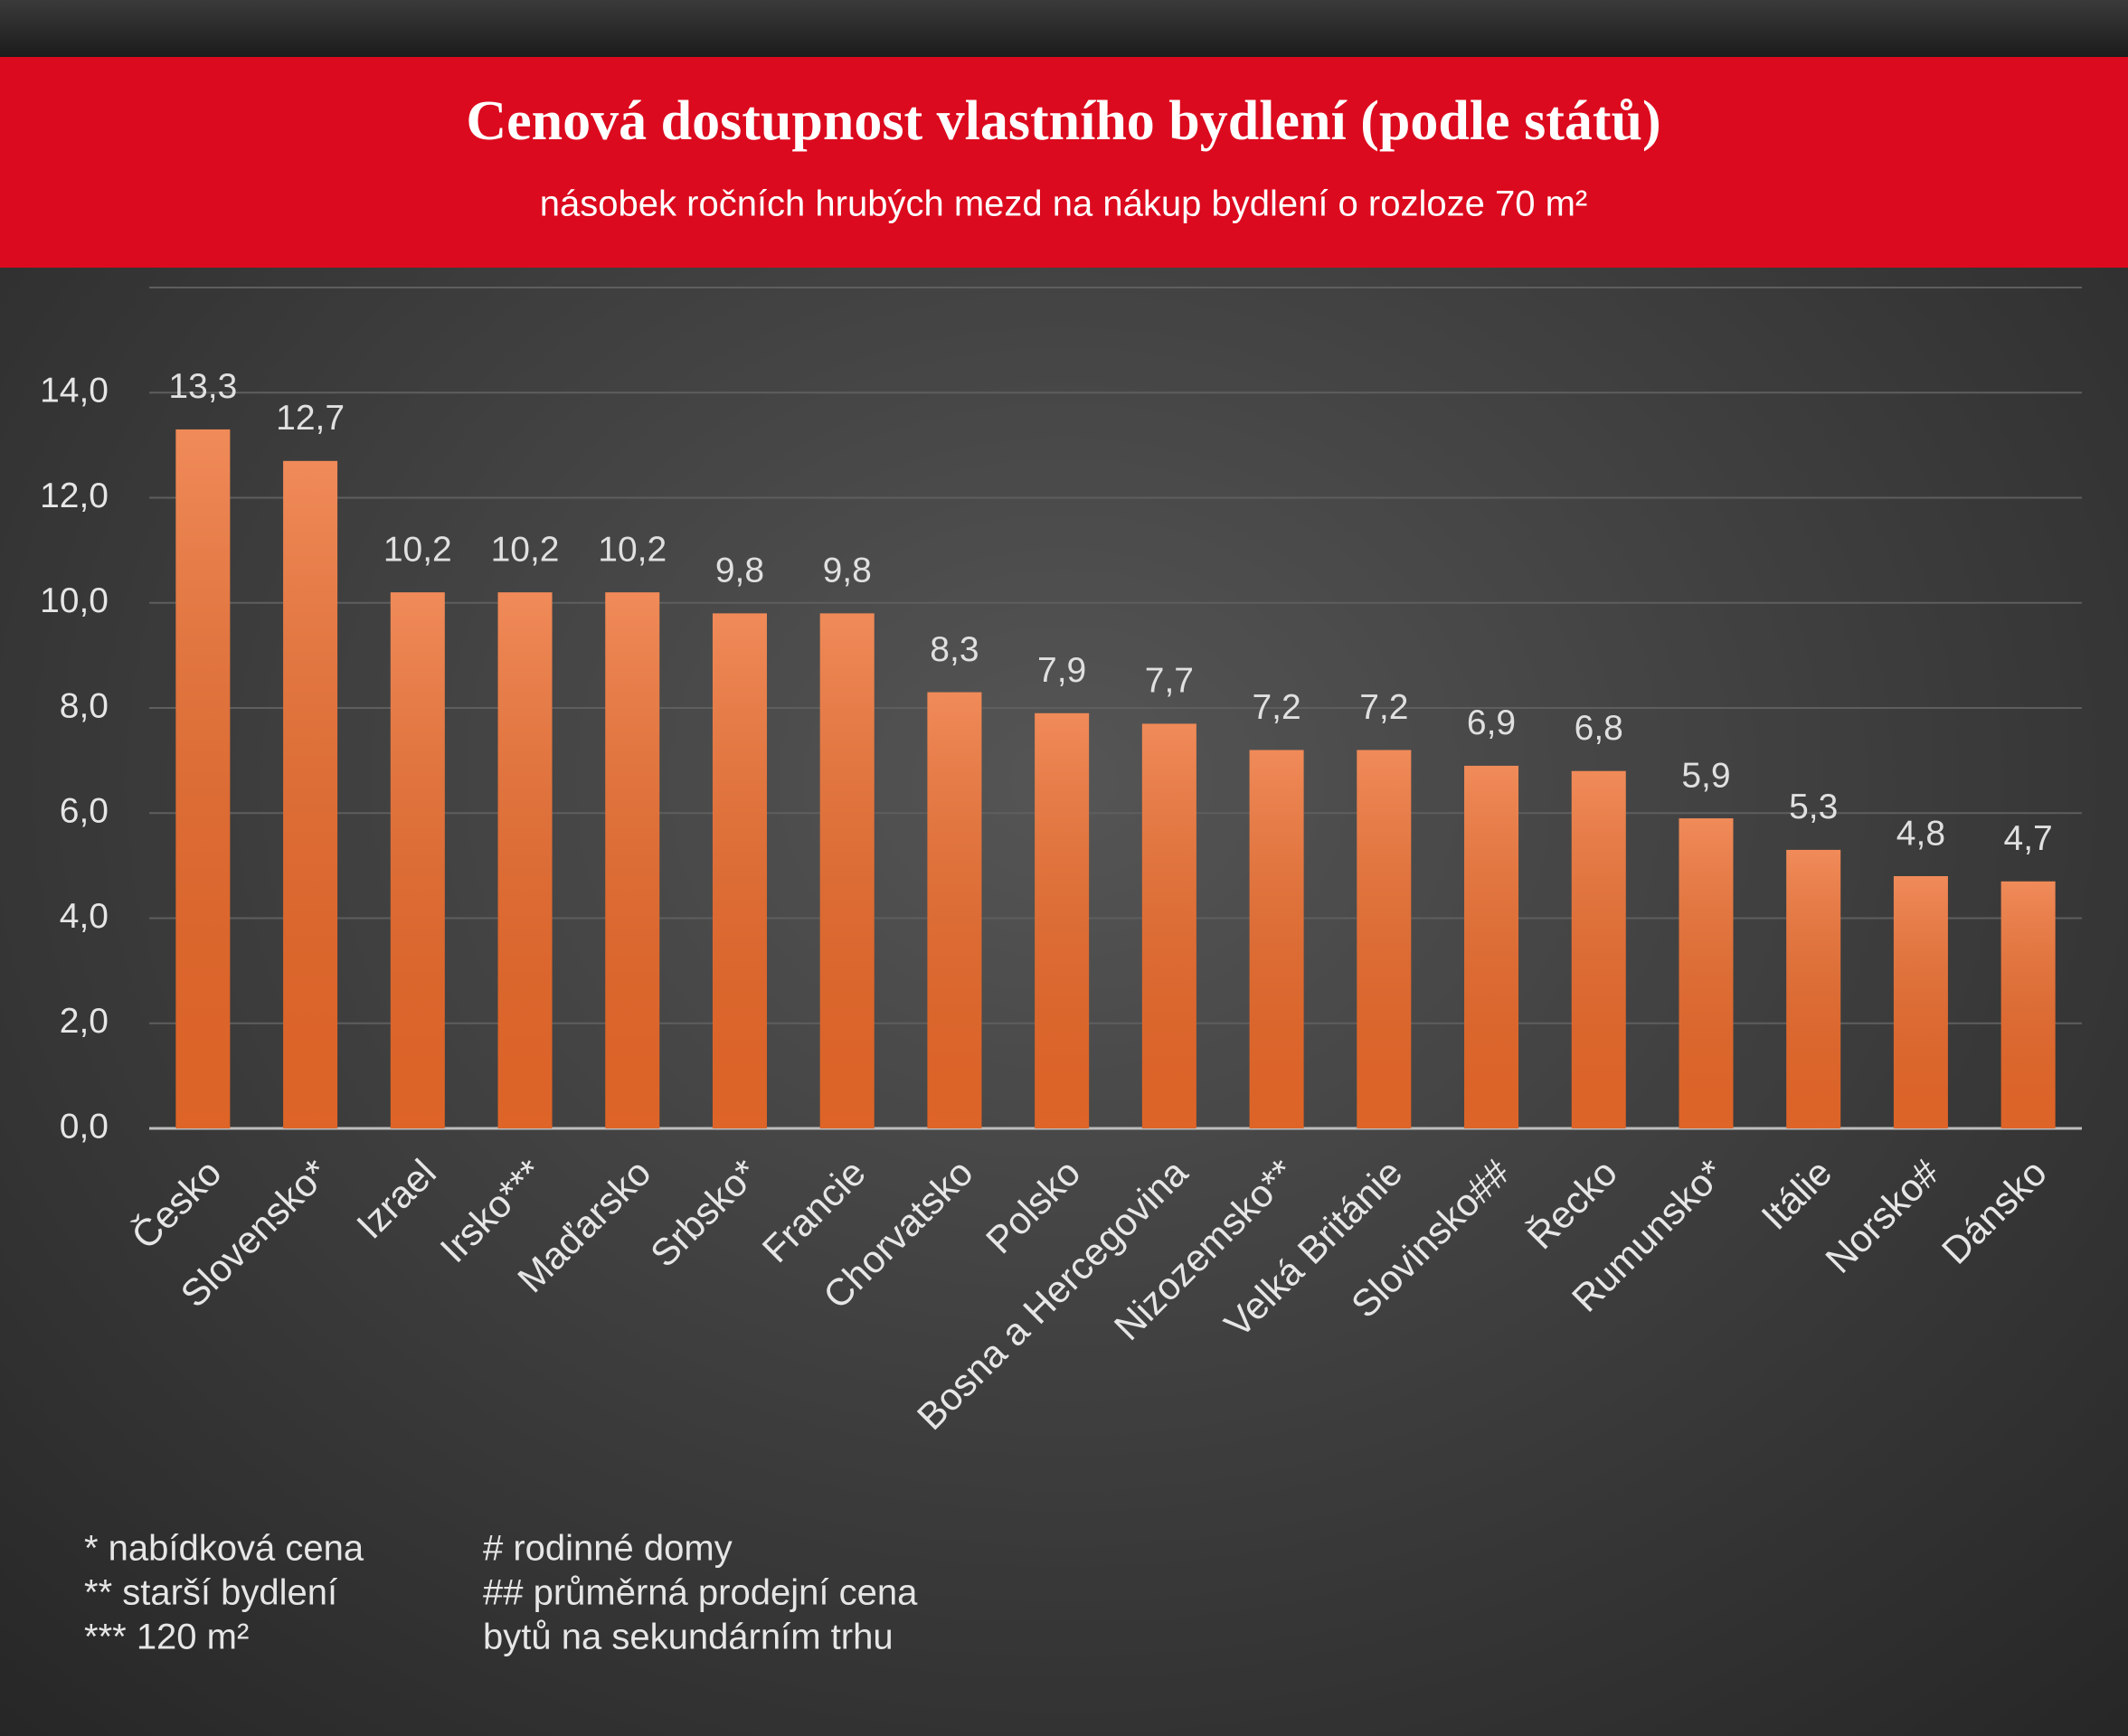 This screenshot has height=1736, width=2128. Describe the element at coordinates (1705, 776) in the screenshot. I see `value-label: 5,9` at that location.